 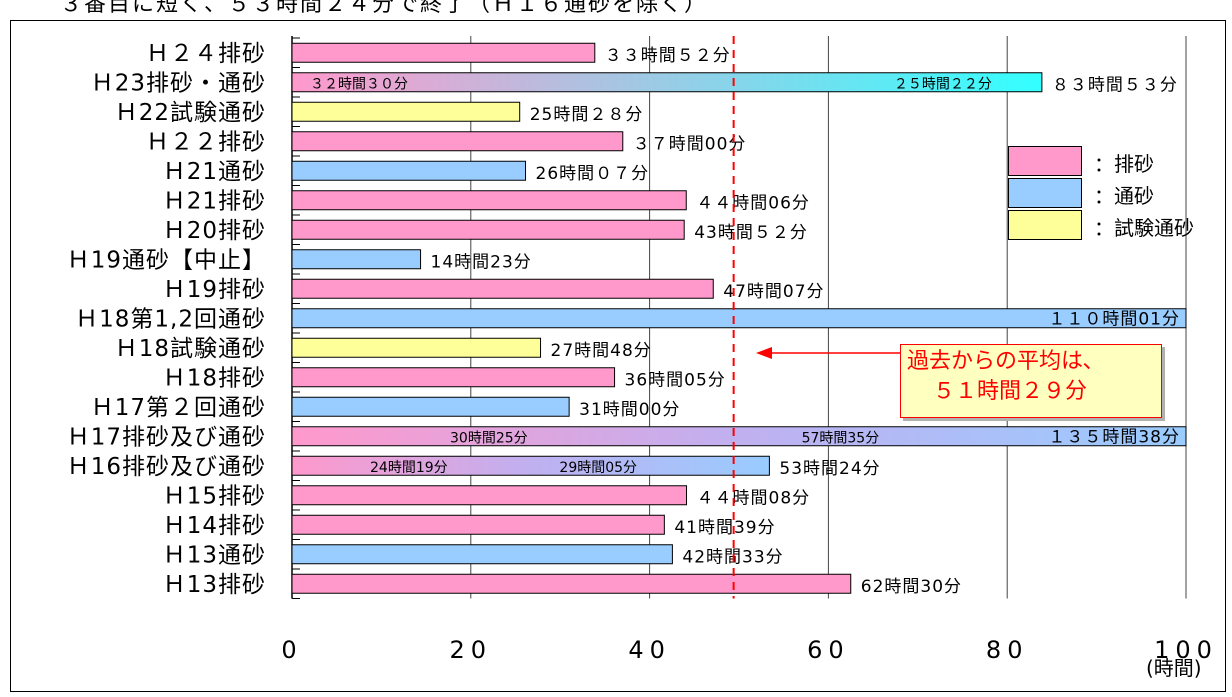 What do you see at coordinates (773, 292) in the screenshot?
I see `value-label: 47時間07分` at bounding box center [773, 292].